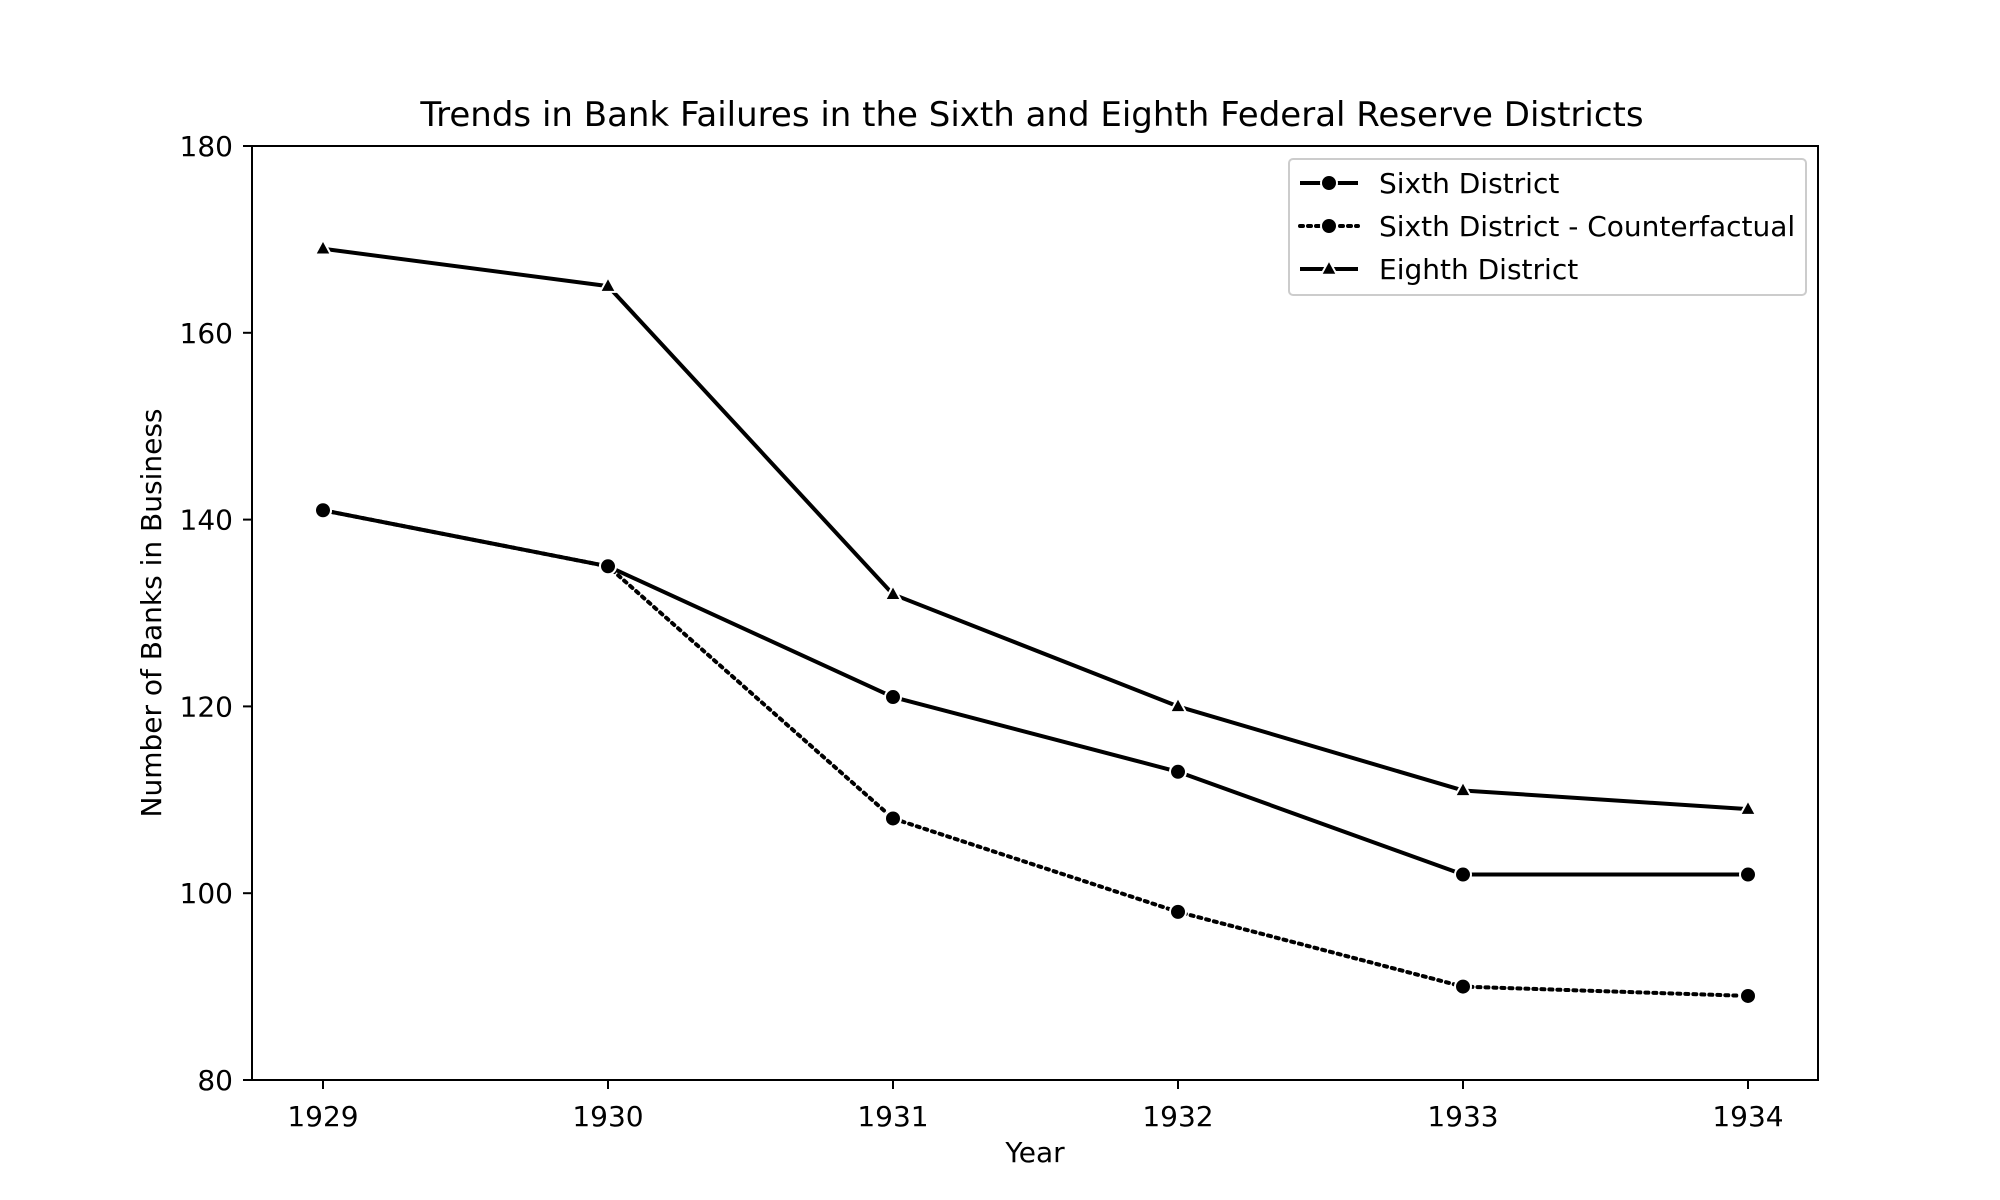 The height and width of the screenshot is (1200, 2000). Describe the element at coordinates (206, 706) in the screenshot. I see `y-tick-label: 120` at that location.